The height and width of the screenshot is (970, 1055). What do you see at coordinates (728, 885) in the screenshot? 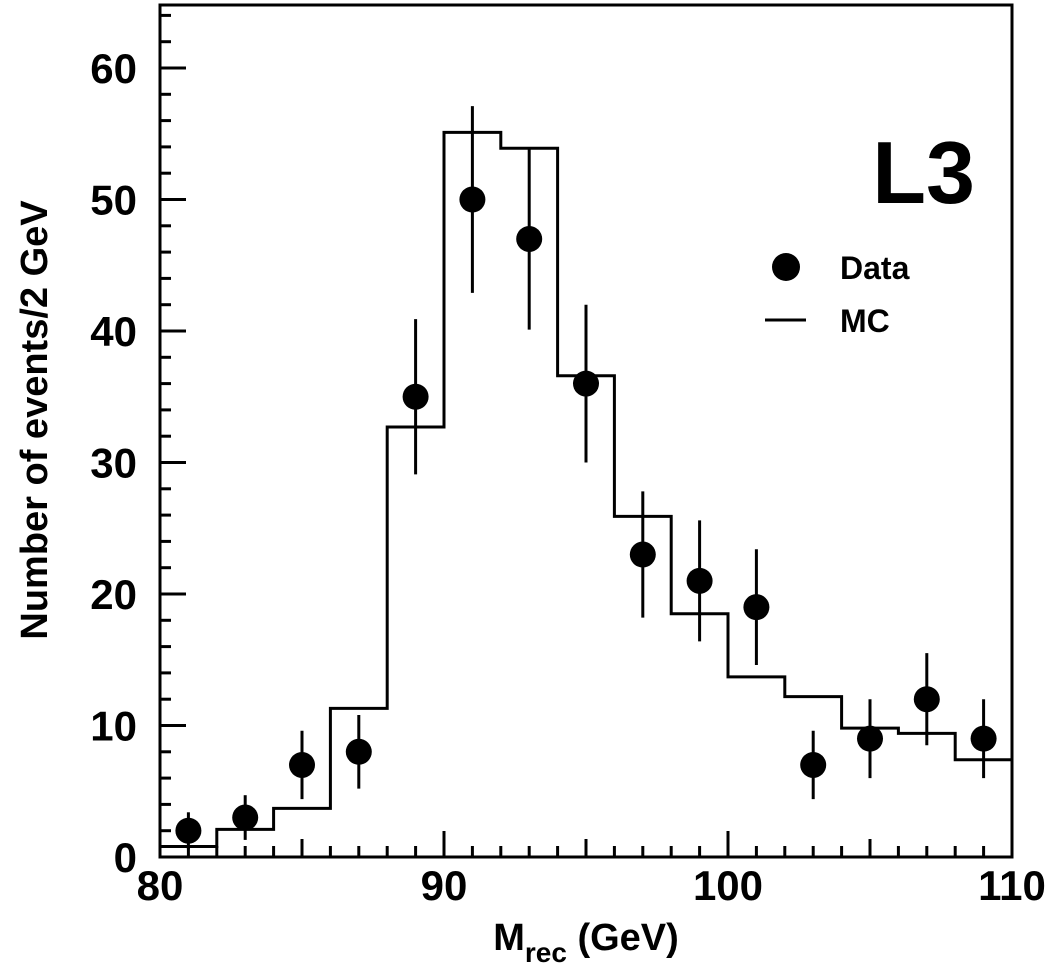
I see `x-tick-label: 100` at bounding box center [728, 885].